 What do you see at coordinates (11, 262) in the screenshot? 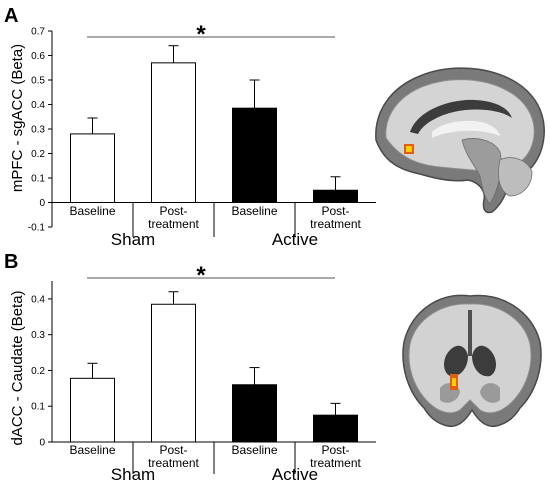
I see `panel-letter-b: B` at bounding box center [11, 262].